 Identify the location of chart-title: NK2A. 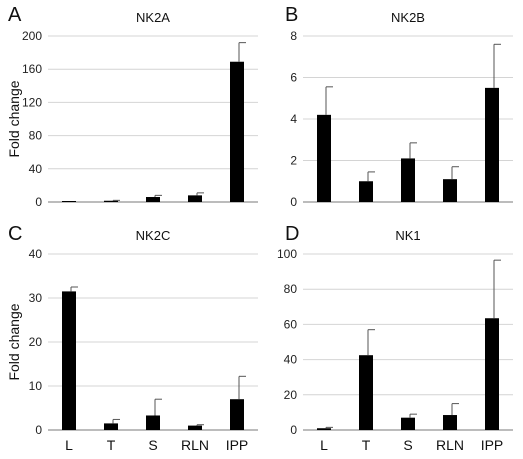
(153, 17).